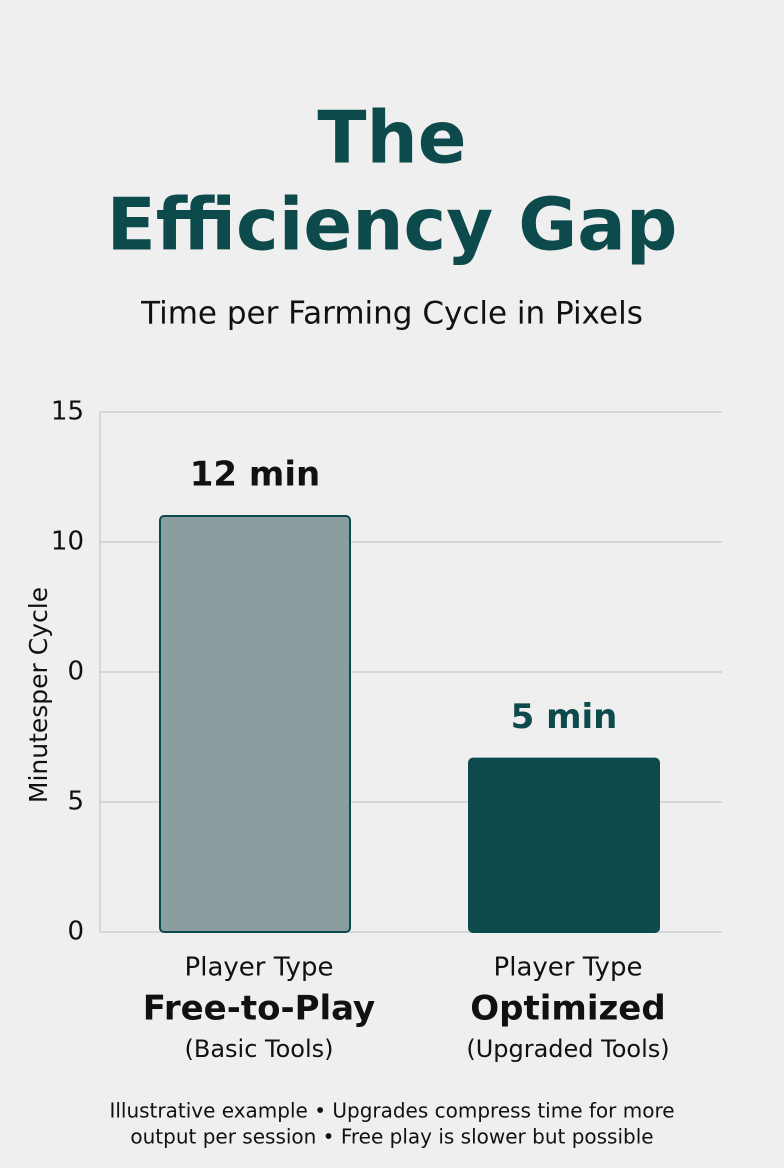  What do you see at coordinates (564, 717) in the screenshot?
I see `value-label: 5 min` at bounding box center [564, 717].